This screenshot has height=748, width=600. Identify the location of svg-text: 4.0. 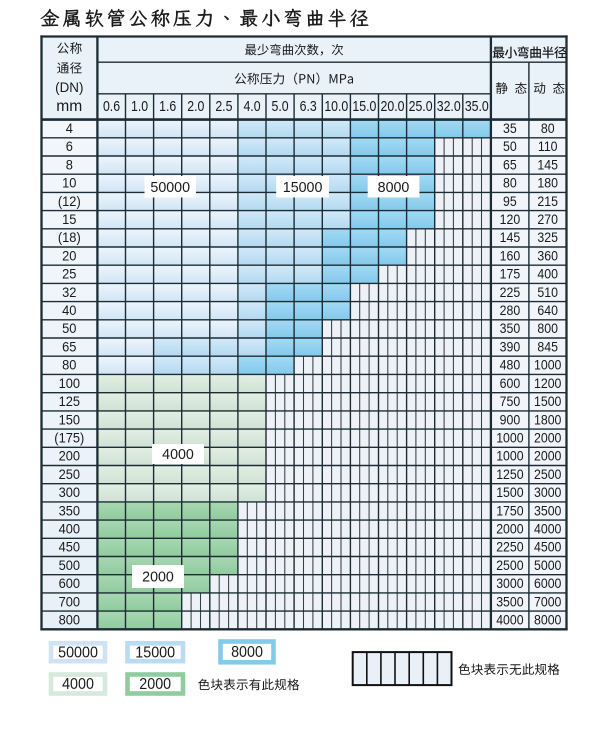
(251, 106).